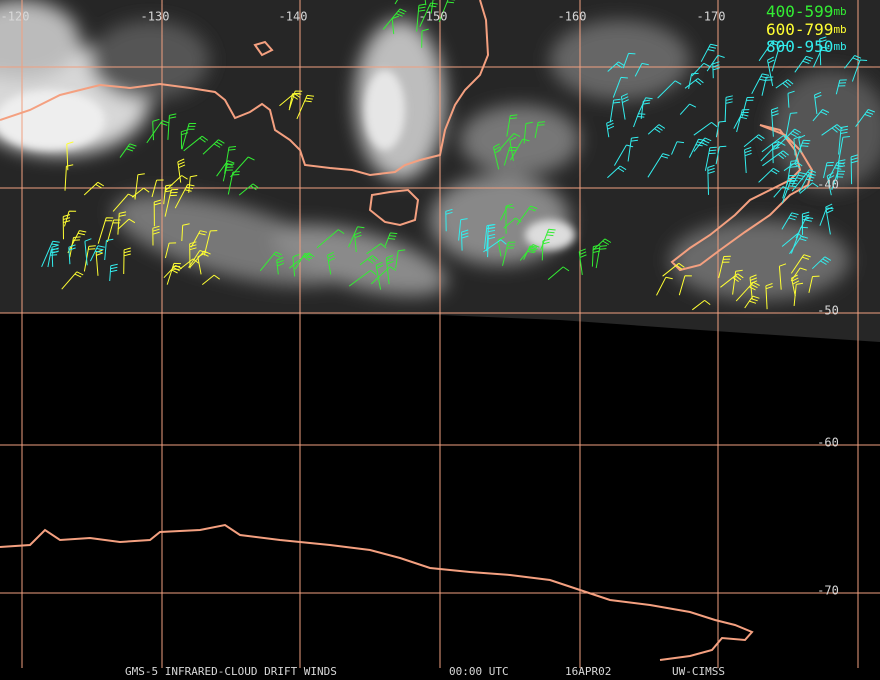  What do you see at coordinates (828, 388) in the screenshot?
I see `latitude-labels: -40 -50 -60 -70` at bounding box center [828, 388].